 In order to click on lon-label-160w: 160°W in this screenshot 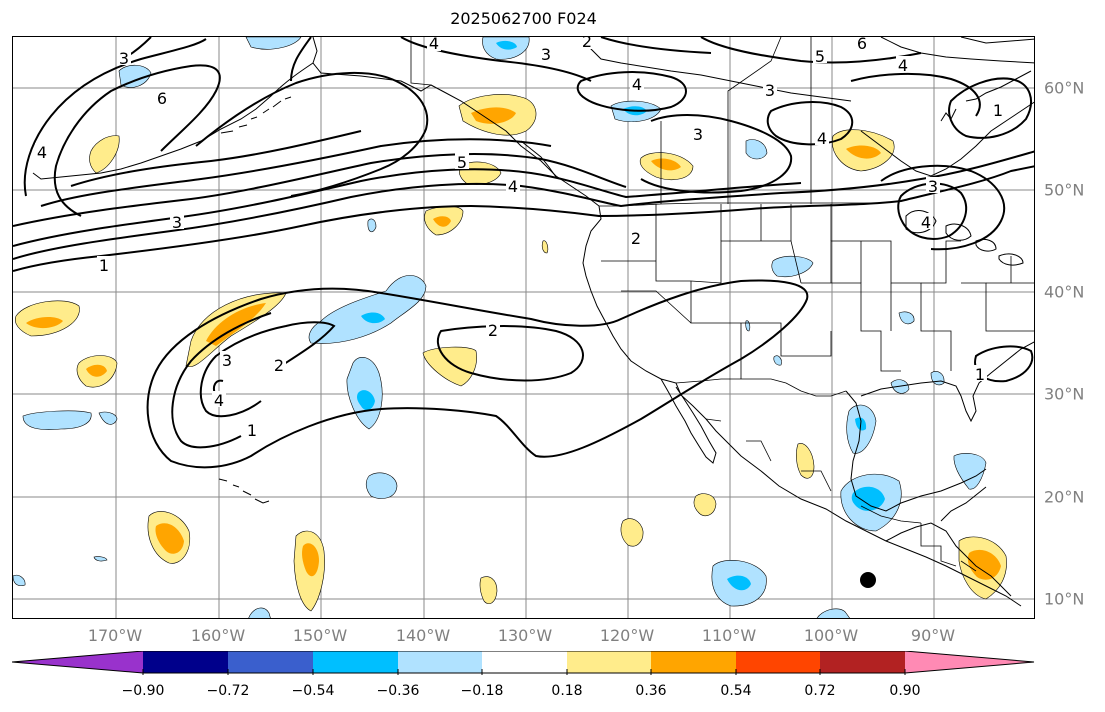, I will do `click(218, 635)`.